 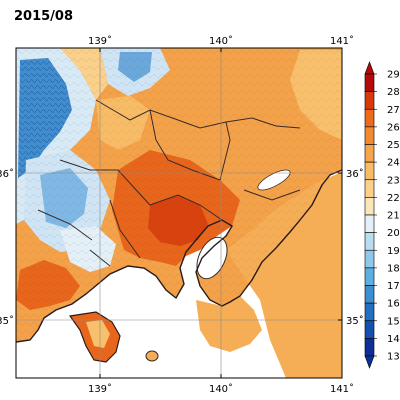 What do you see at coordinates (355, 174) in the screenshot?
I see `lat-tick-right-36: 36˚` at bounding box center [355, 174].